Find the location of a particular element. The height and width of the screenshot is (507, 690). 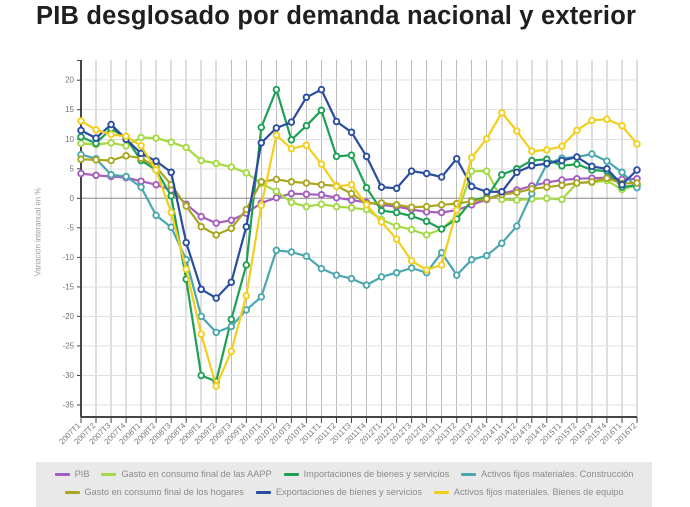

svg-text: 20 is located at coordinates (69, 80).